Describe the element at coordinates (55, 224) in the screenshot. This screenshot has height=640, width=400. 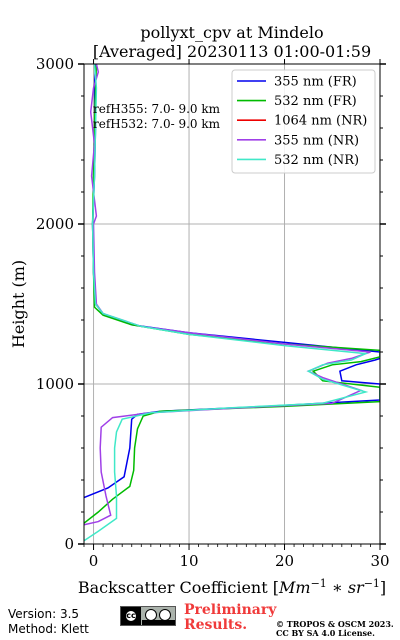
I see `y-tick-label: 2000` at that location.